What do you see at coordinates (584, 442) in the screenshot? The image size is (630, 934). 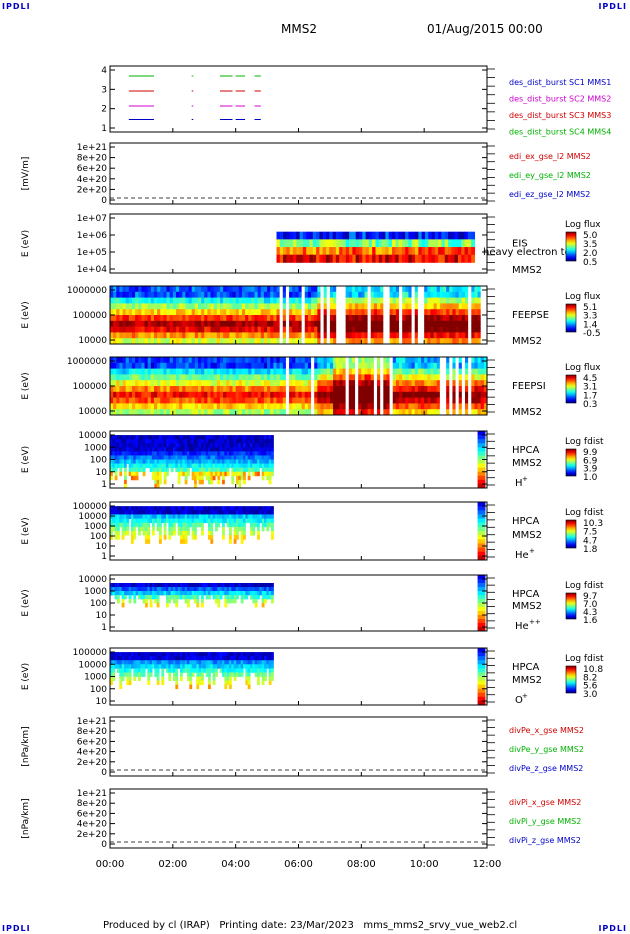 I see `colorbar-title: Log fdist` at bounding box center [584, 442].